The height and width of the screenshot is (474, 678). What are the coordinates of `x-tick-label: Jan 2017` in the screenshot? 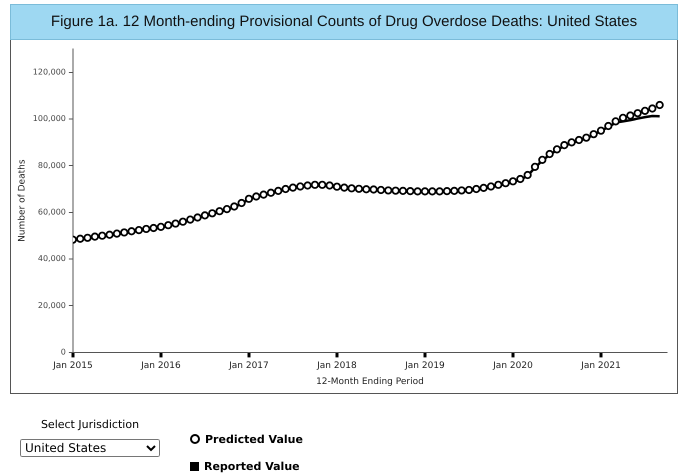 It's located at (248, 366).